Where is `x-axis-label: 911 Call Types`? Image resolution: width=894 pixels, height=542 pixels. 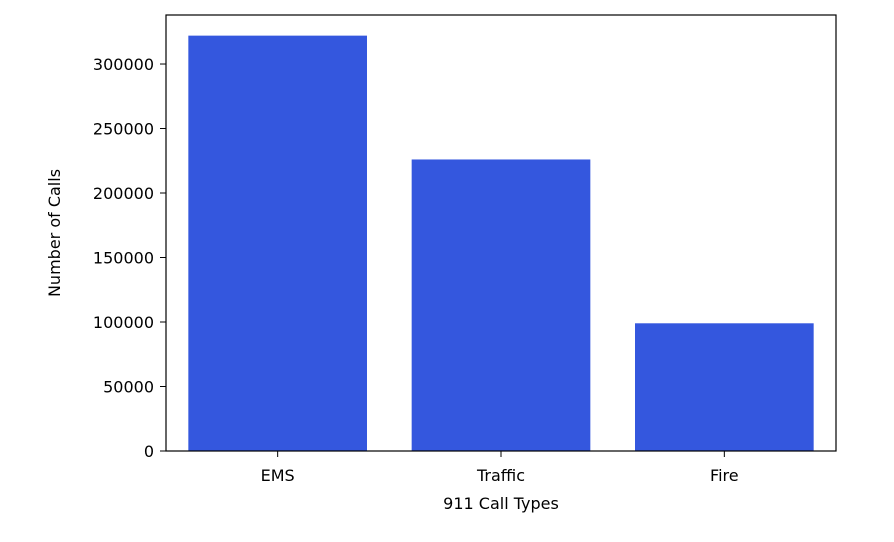
x-axis-label: 911 Call Types is located at coordinates (501, 503).